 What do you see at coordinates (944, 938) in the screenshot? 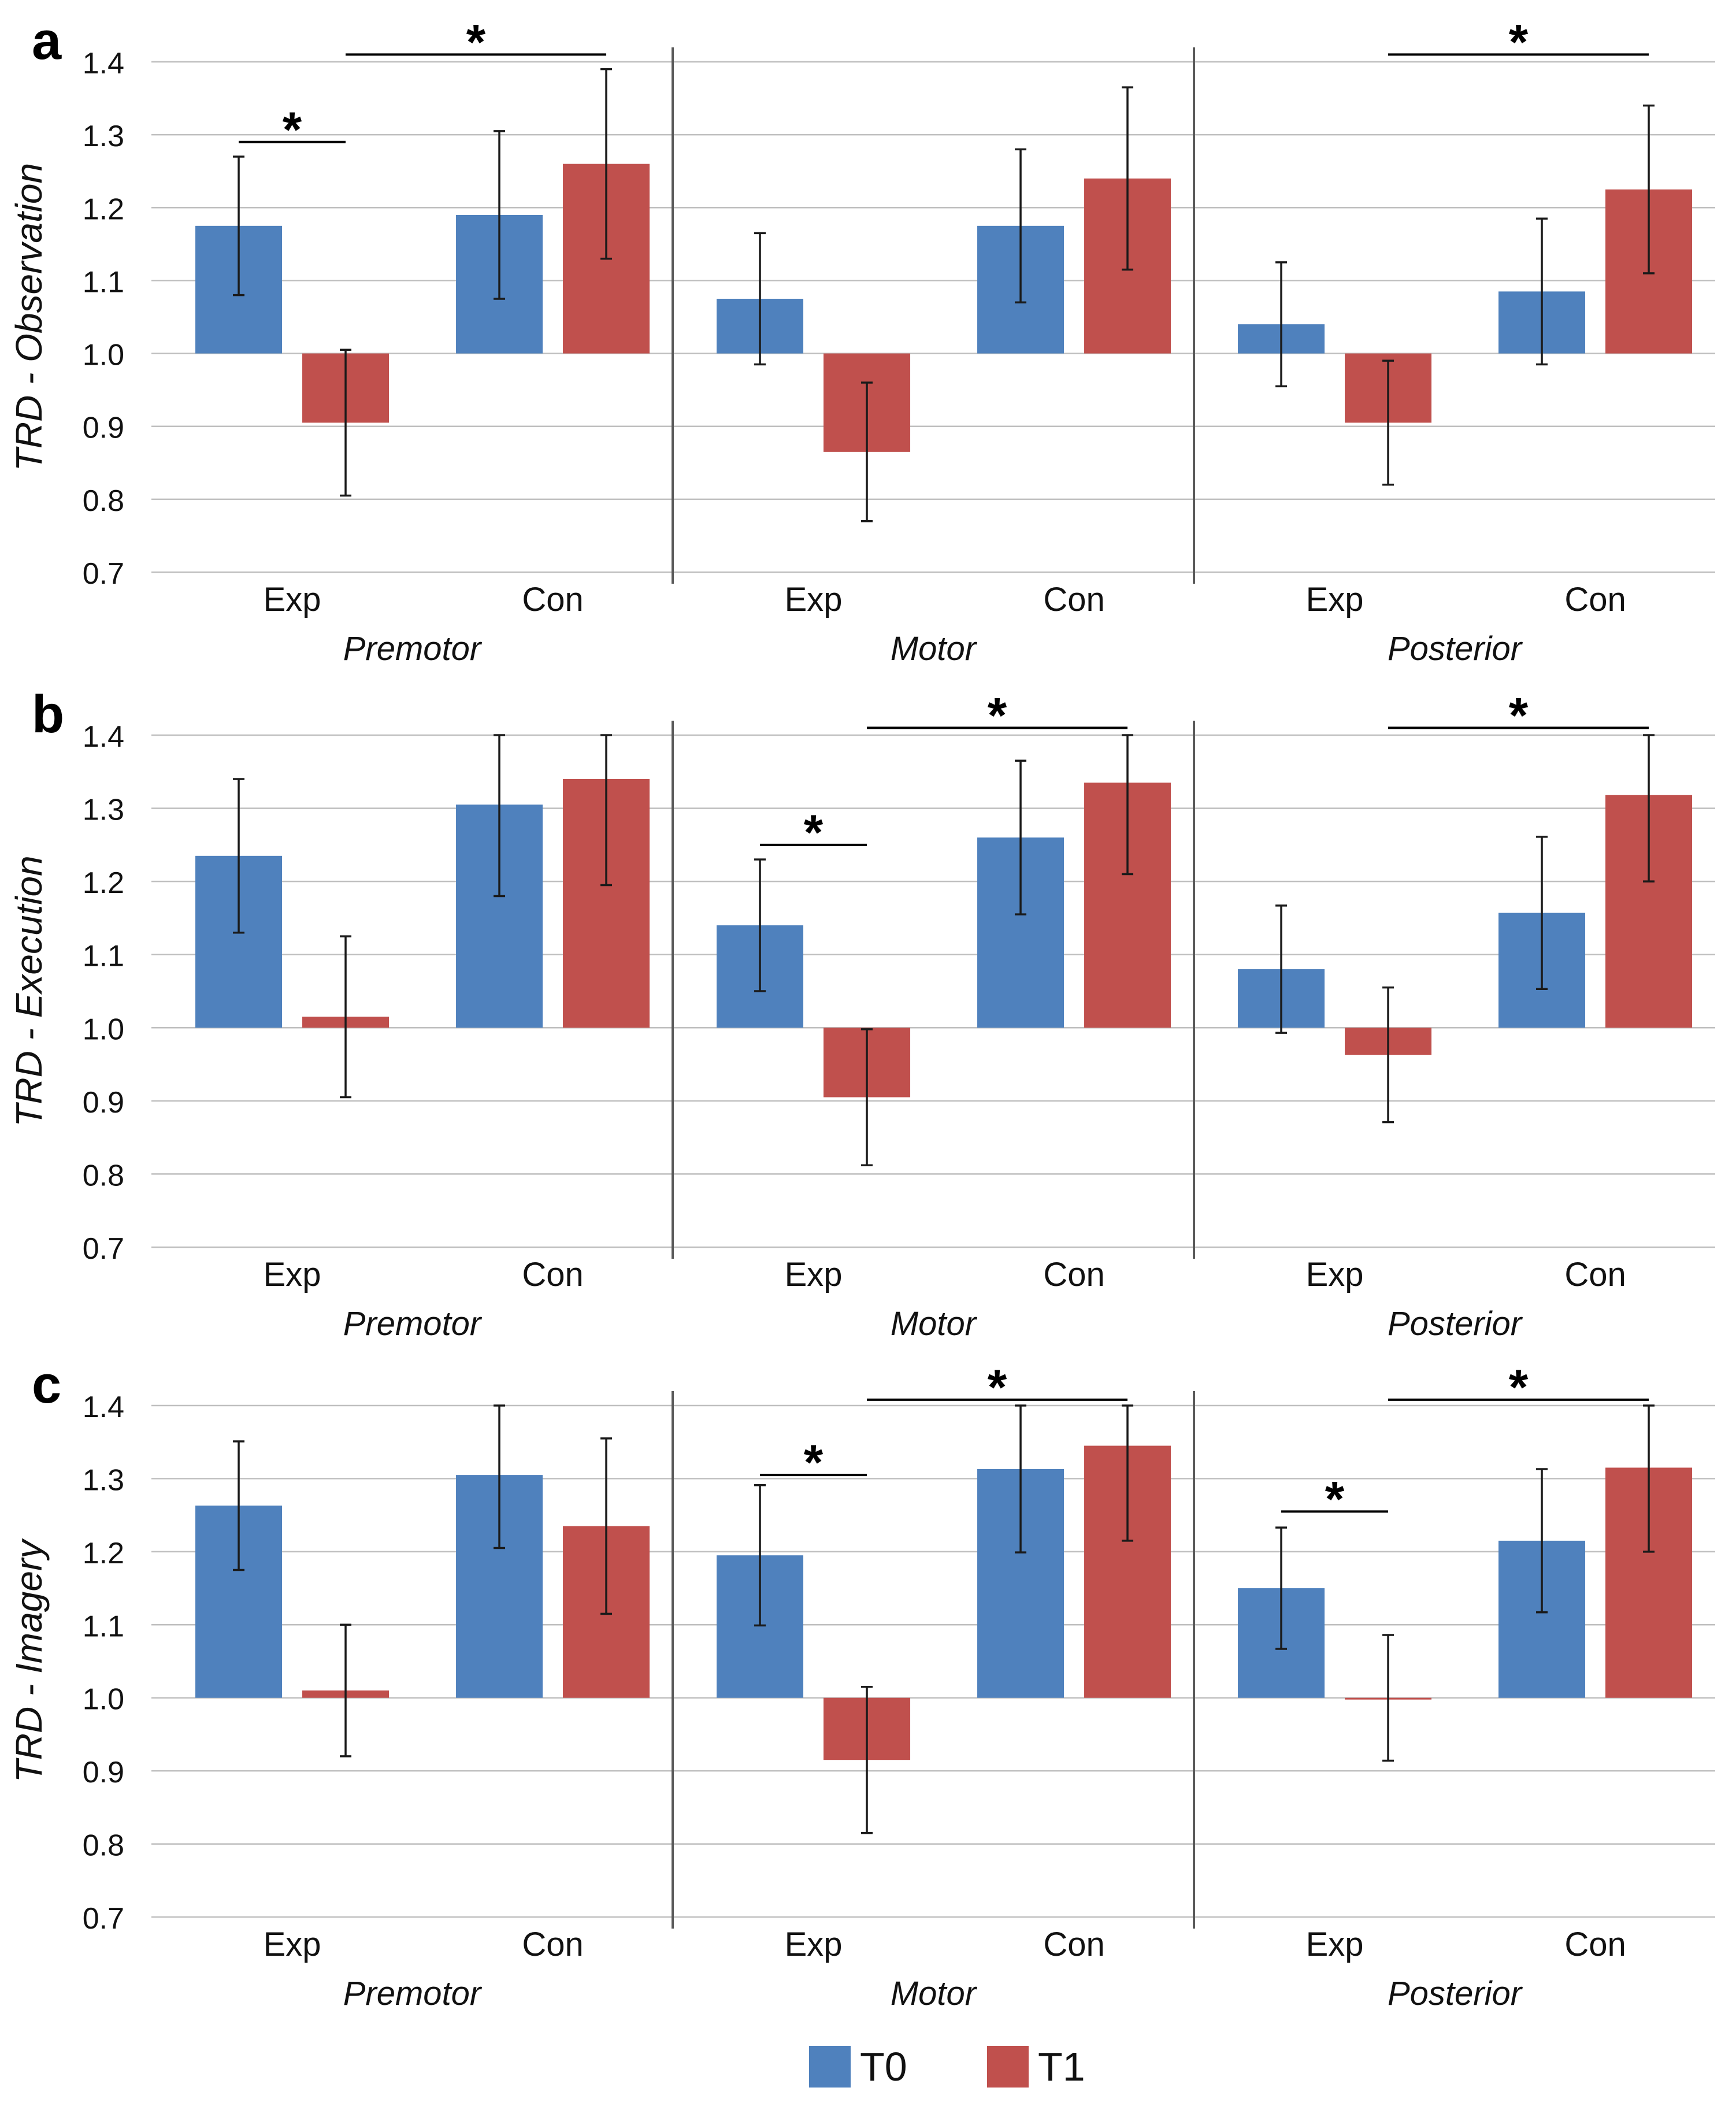
I see `bars` at bounding box center [944, 938].